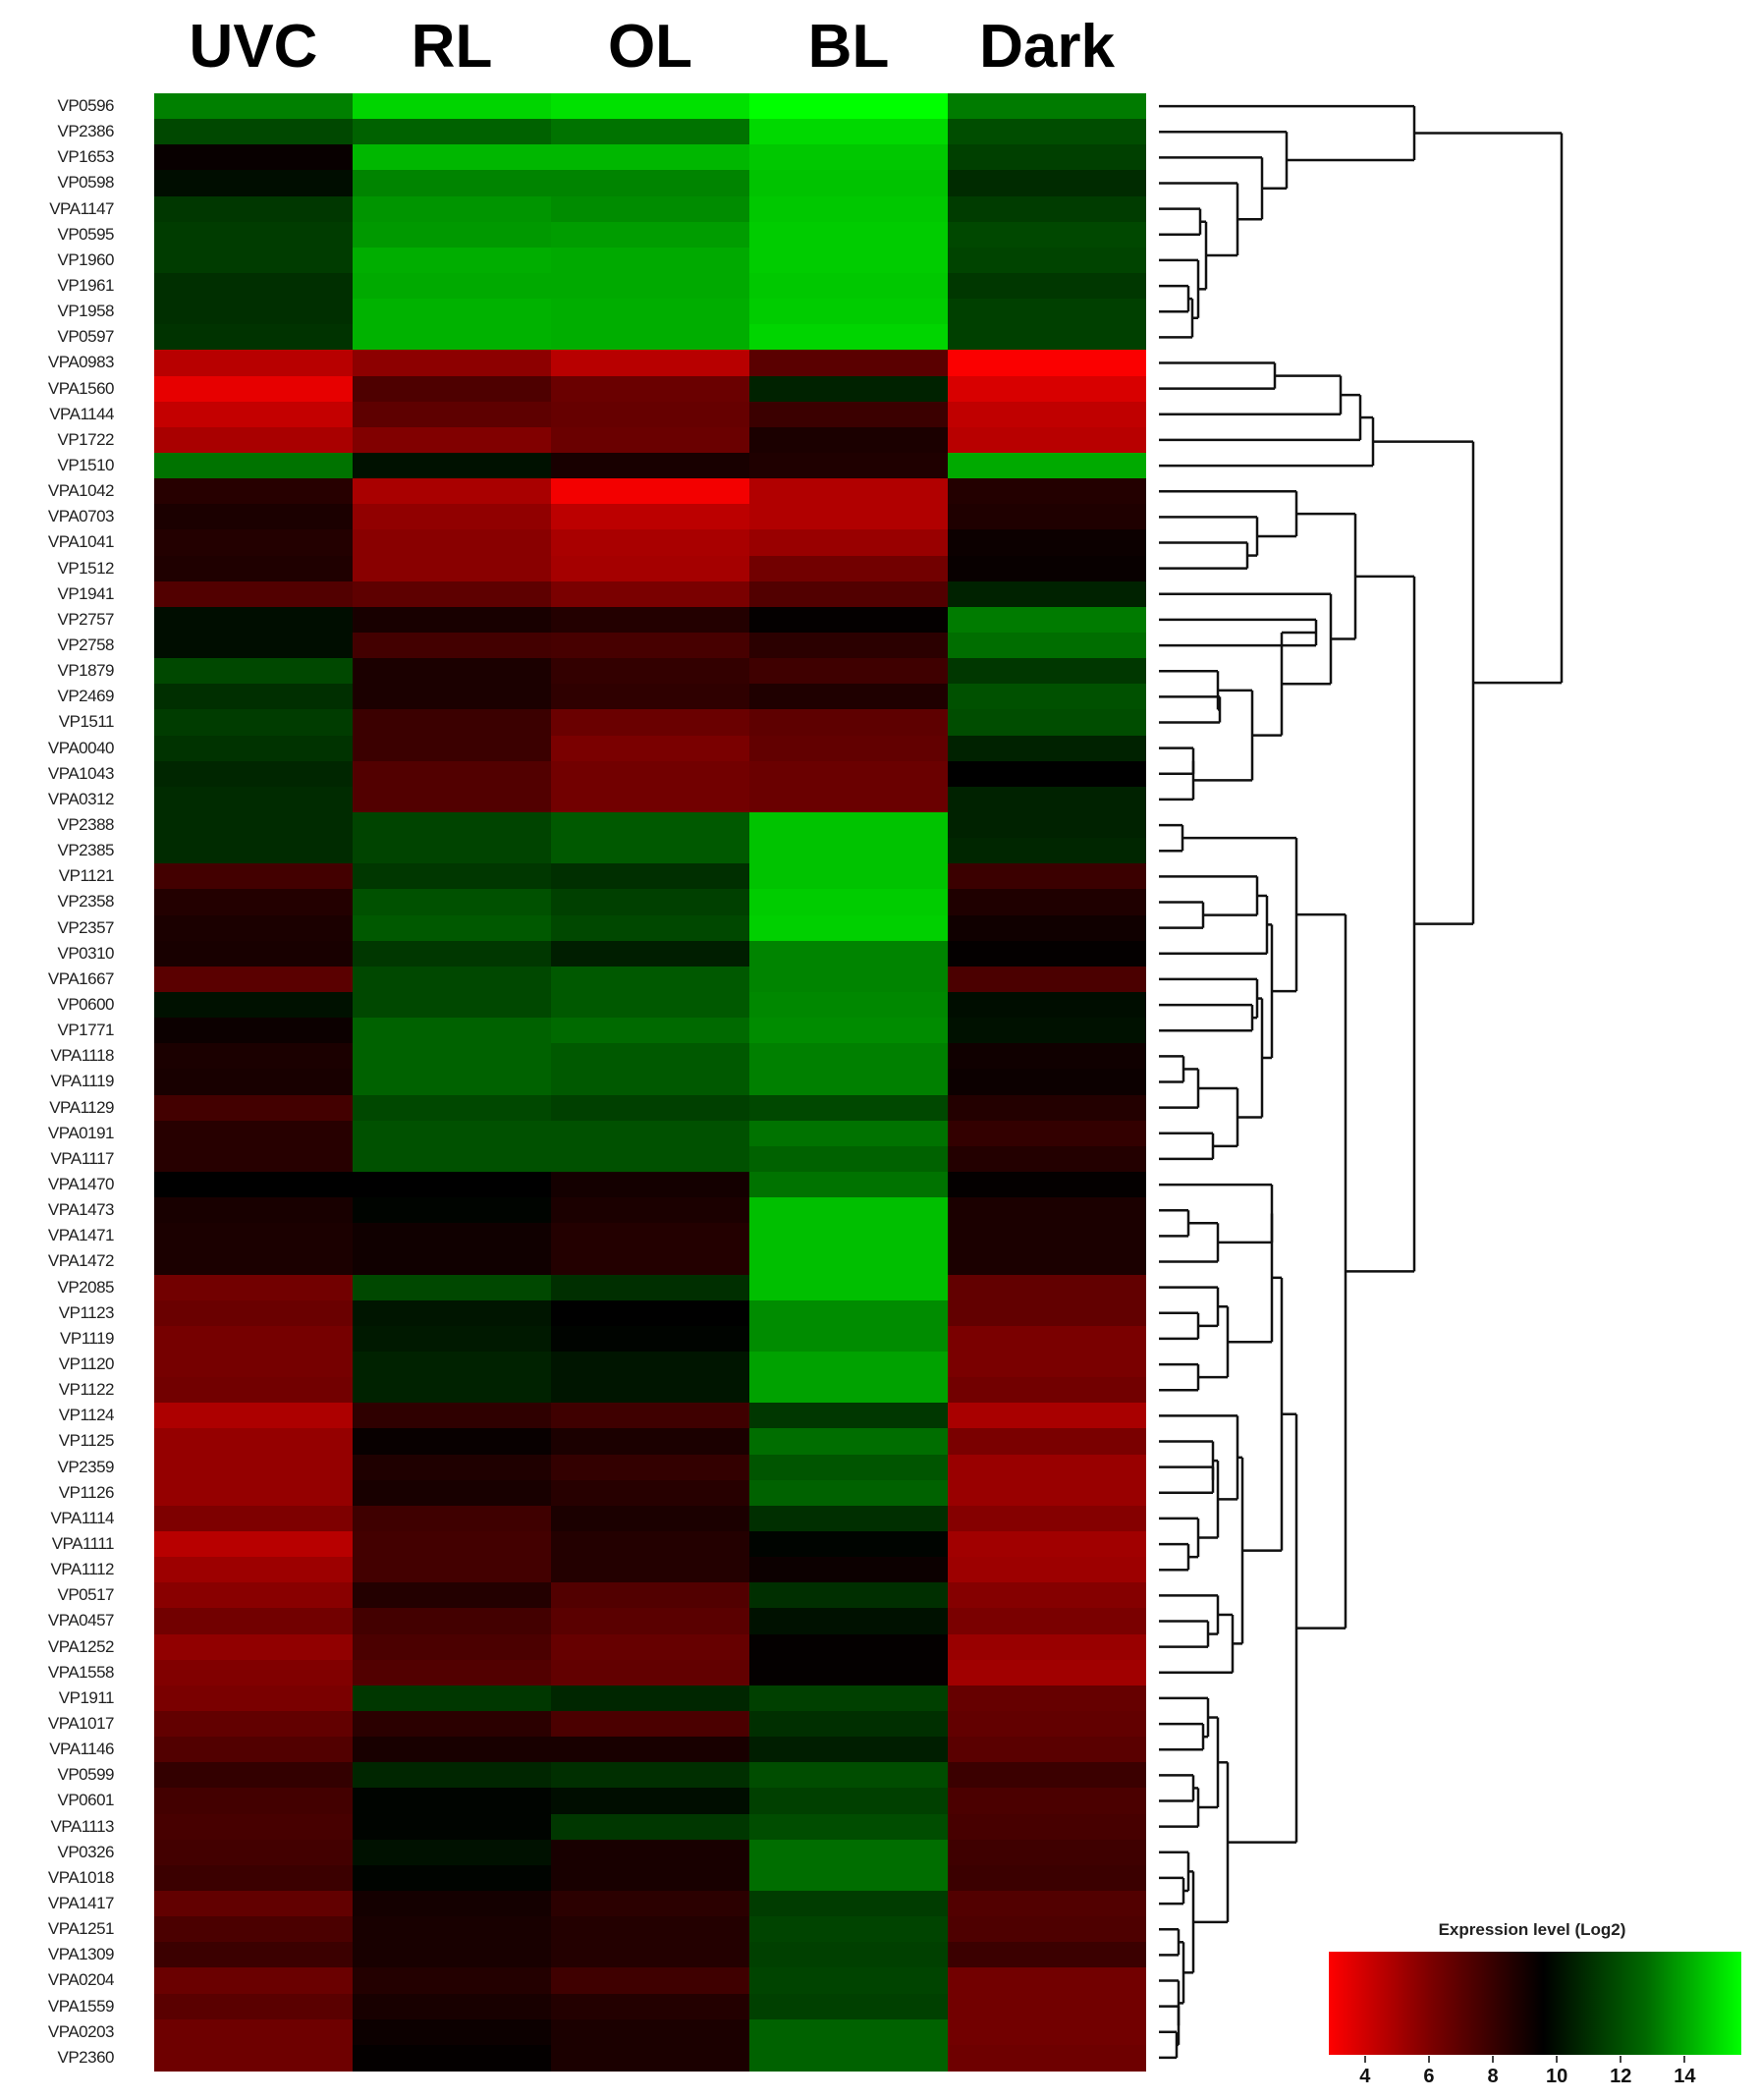  I want to click on row-label: VP2469, so click(86, 696).